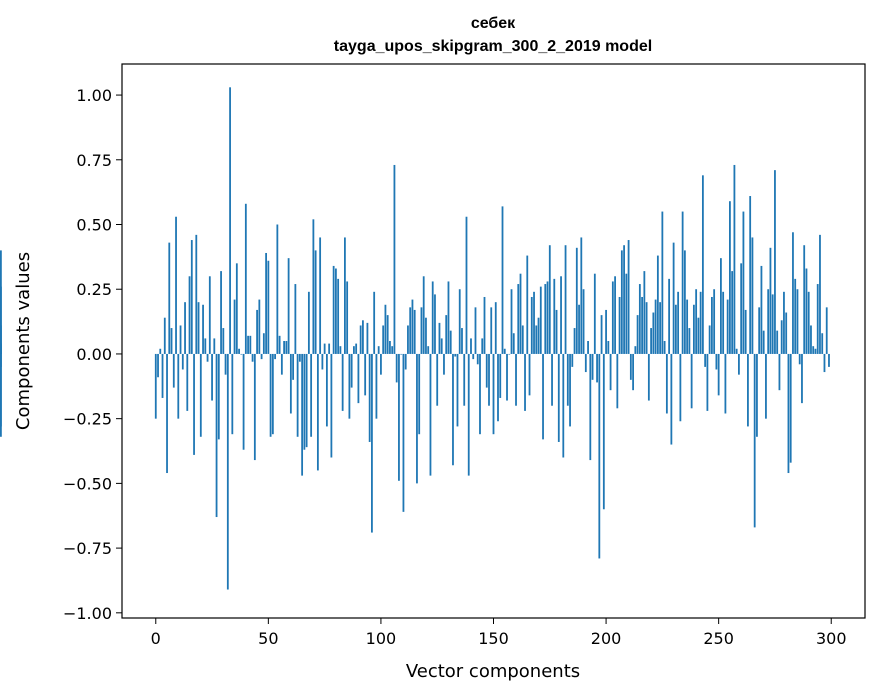 The height and width of the screenshot is (696, 880). Describe the element at coordinates (94, 225) in the screenshot. I see `y-tick-label: 0.50` at that location.